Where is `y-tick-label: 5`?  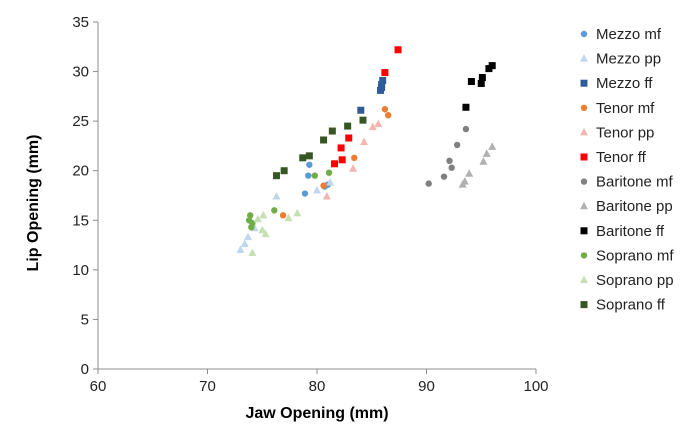
y-tick-label: 5 is located at coordinates (85, 319).